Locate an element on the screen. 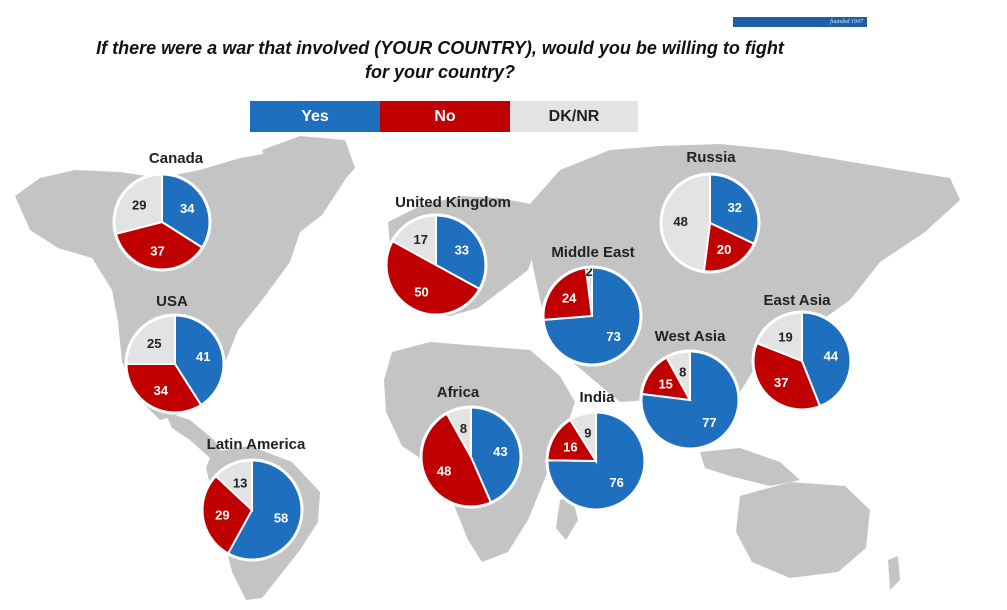 The image size is (1007, 610). pie-united-kingdom: 33 50 17 is located at coordinates (436, 265).